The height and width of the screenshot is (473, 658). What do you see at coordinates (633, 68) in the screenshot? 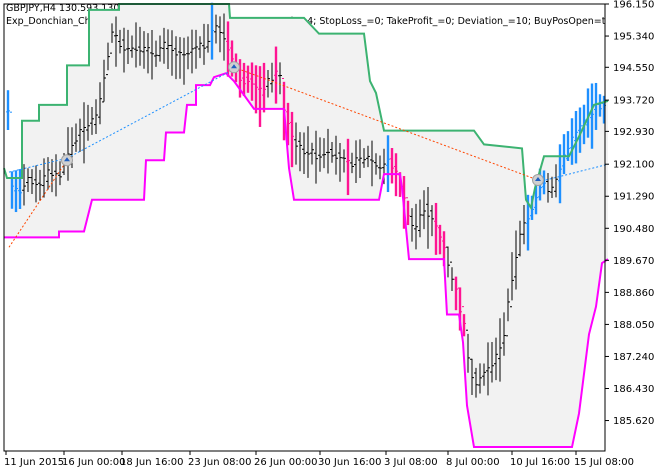
I see `y-tick-label: 194.550` at bounding box center [633, 68].